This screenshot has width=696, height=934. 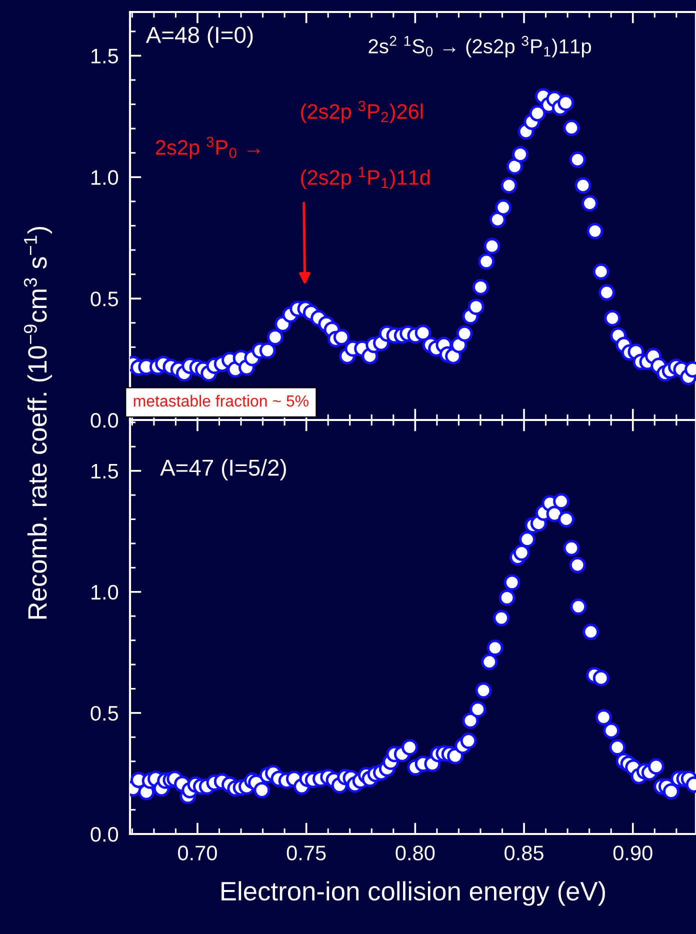 I want to click on annotation: metastable fraction ~ 5%, so click(x=221, y=400).